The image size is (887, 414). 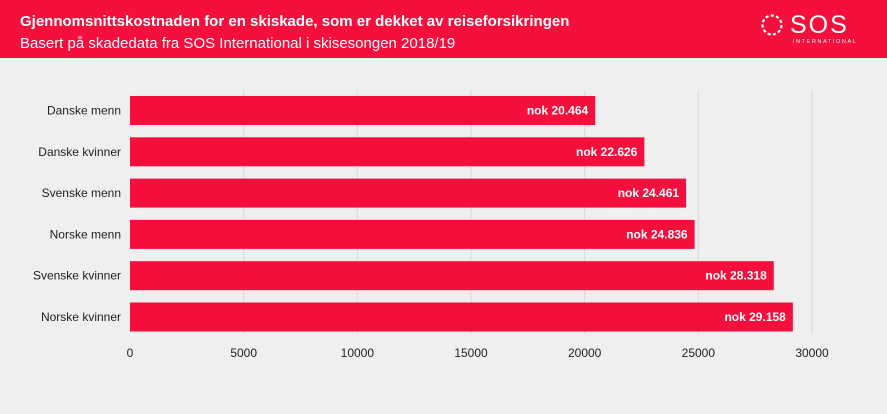 I want to click on sos-logo: SOS INTERNATIONAL, so click(x=815, y=29).